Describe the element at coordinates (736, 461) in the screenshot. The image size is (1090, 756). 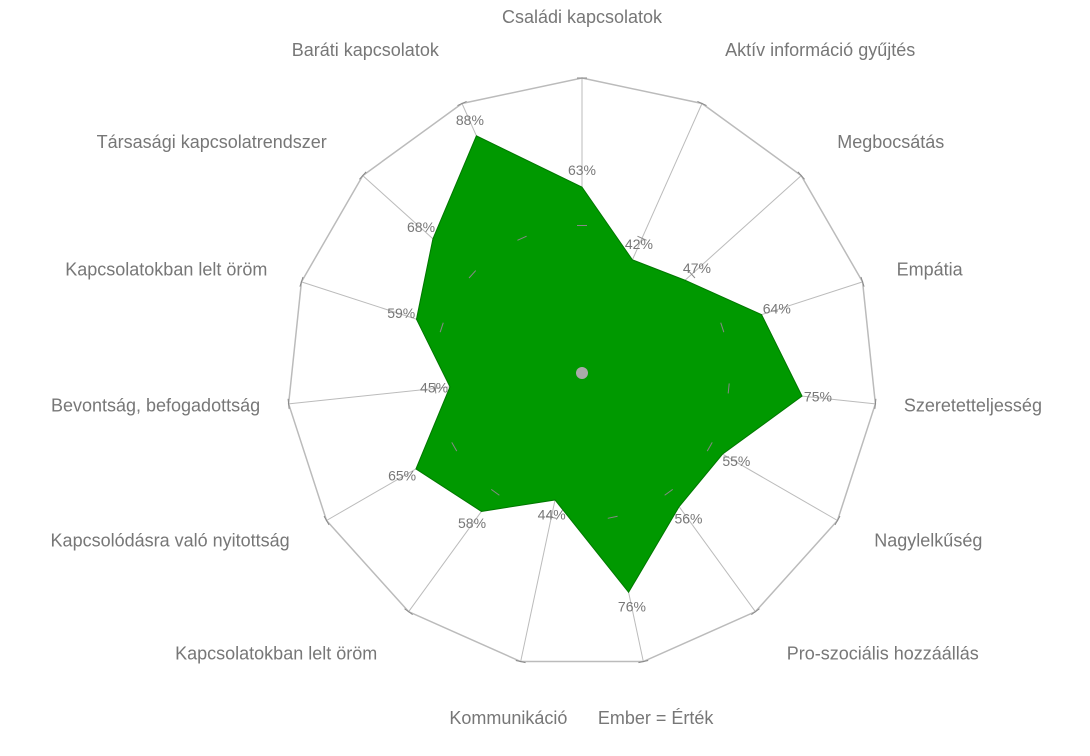
I see `value-label: 55%` at that location.